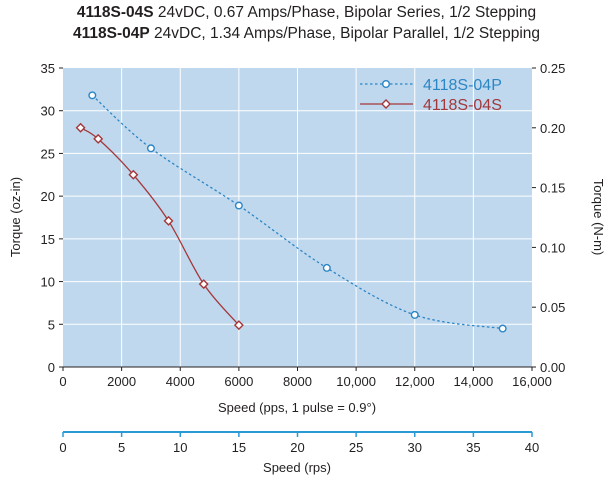  What do you see at coordinates (297, 467) in the screenshot?
I see `rps-axis-label: Speed (rps)` at bounding box center [297, 467].